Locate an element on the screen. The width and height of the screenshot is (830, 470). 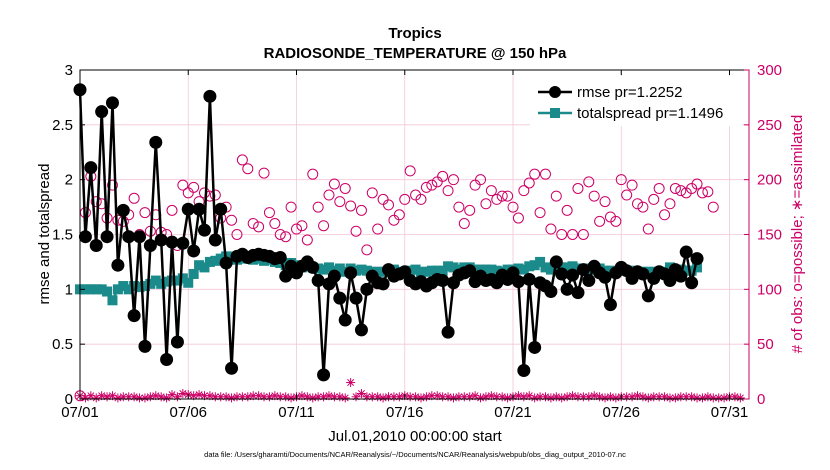
y-right-tick-label: 50 is located at coordinates (765, 344).